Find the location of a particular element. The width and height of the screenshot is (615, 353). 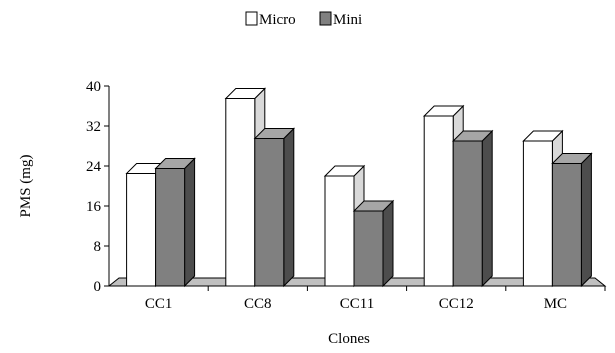

bar-mini-cc11 is located at coordinates (373, 243).